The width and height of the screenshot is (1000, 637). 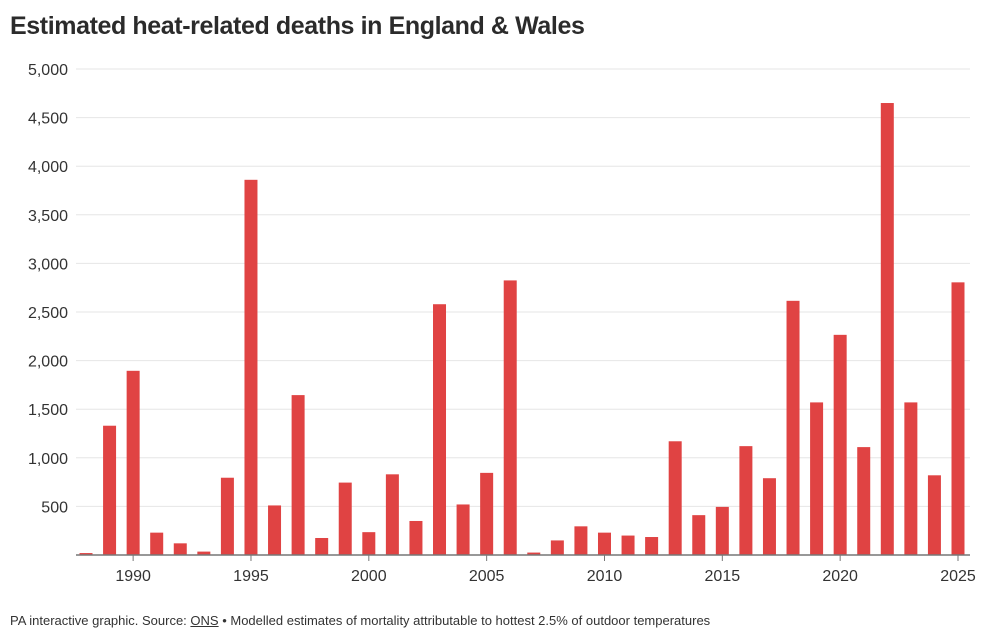 I want to click on y-tick-label: 3,000, so click(x=48, y=264).